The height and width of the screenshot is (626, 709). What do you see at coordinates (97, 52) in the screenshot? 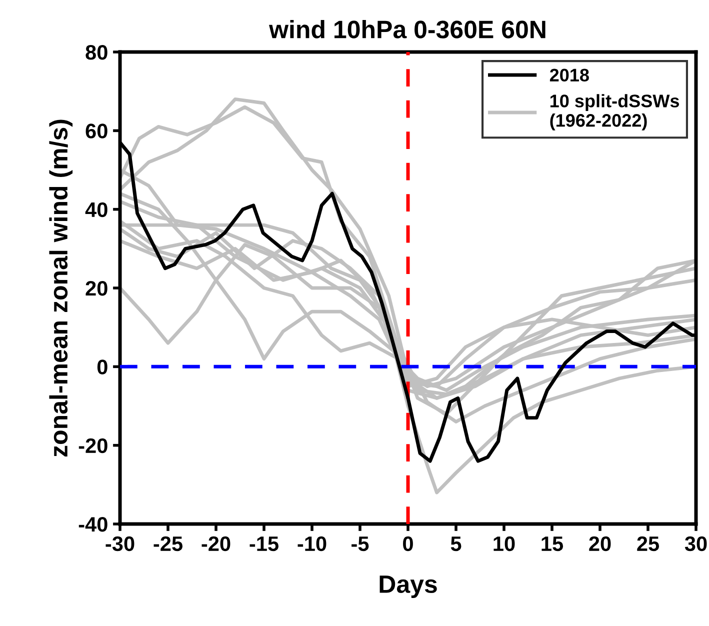
I see `y-tick-label: 80` at bounding box center [97, 52].